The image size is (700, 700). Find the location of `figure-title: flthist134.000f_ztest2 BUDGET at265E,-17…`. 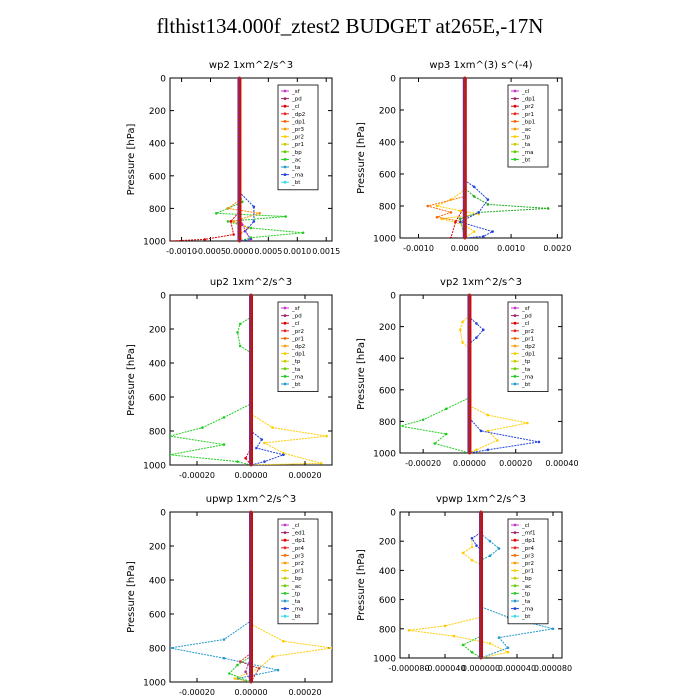

figure-title: flthist134.000f_ztest2 BUDGET at265E,-17… is located at coordinates (350, 26).